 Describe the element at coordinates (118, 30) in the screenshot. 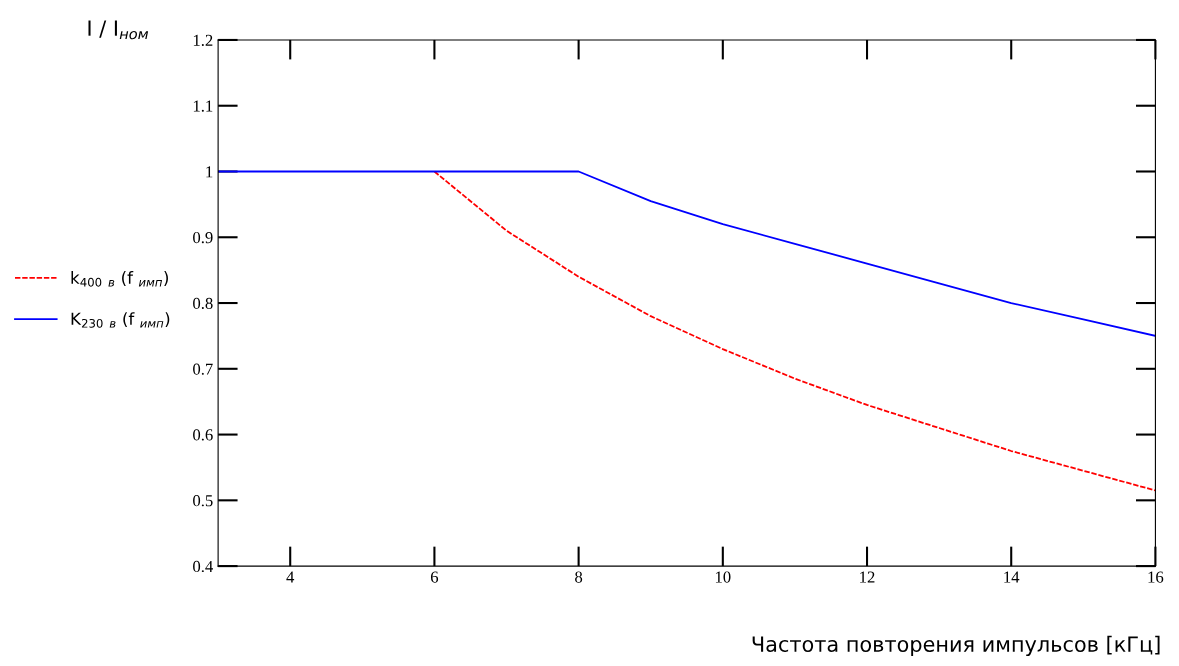

I see `y-axis-title: I / I$_{ном}$` at that location.